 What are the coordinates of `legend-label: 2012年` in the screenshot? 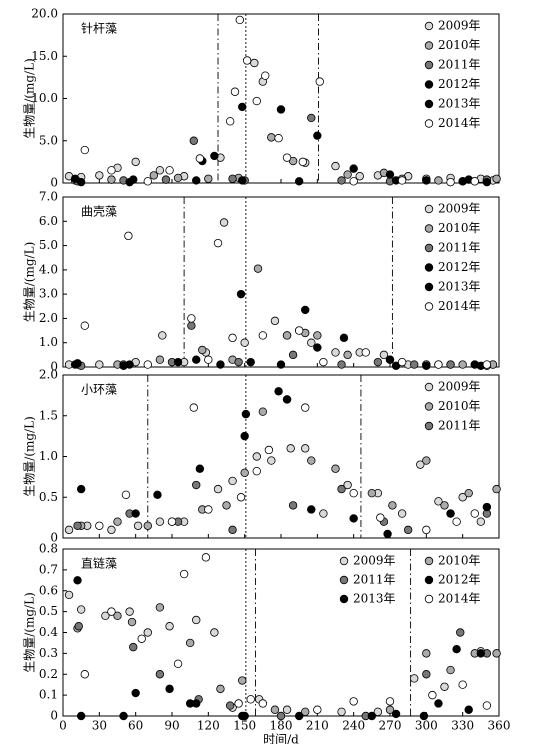 It's located at (459, 84).